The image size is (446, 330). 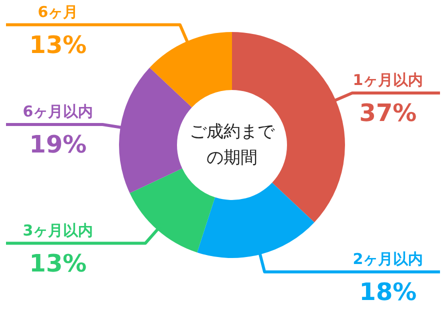 I want to click on data-label: 37%, so click(x=388, y=112).